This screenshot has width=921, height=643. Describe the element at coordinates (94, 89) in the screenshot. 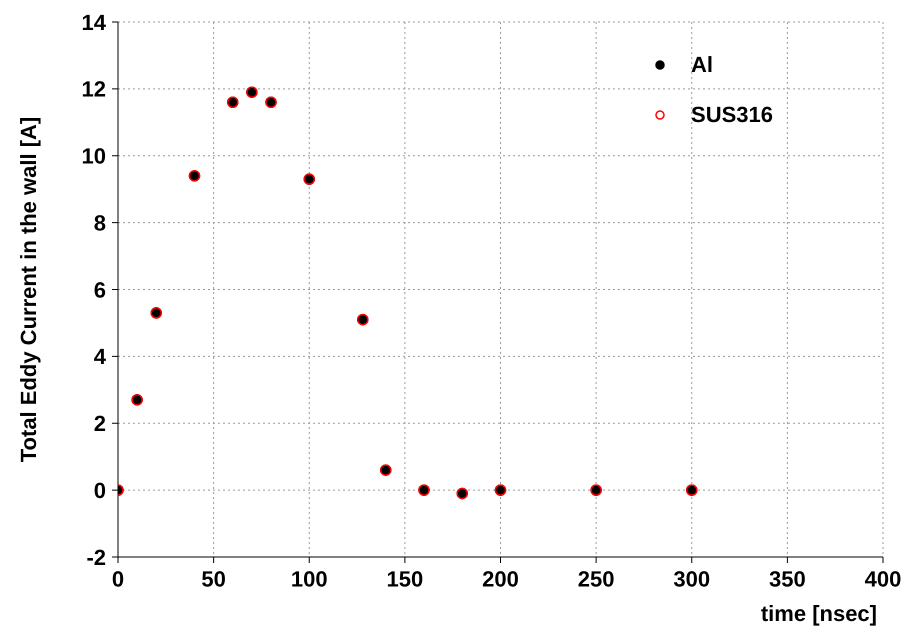

I see `y-tick-label: 12` at that location.